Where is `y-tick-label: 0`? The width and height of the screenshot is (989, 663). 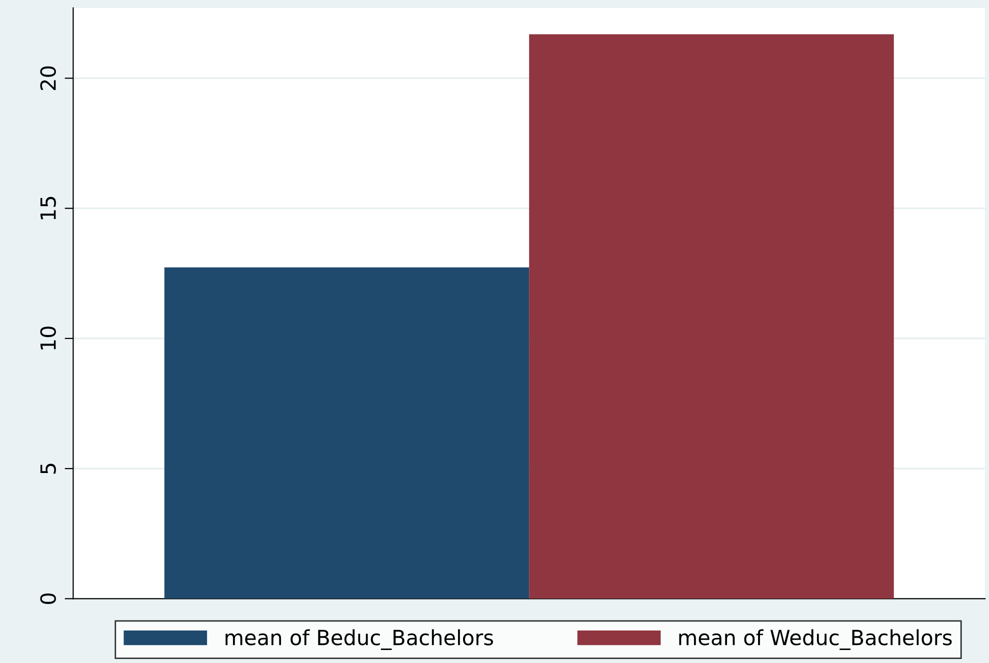
y-tick-label: 0 is located at coordinates (48, 598).